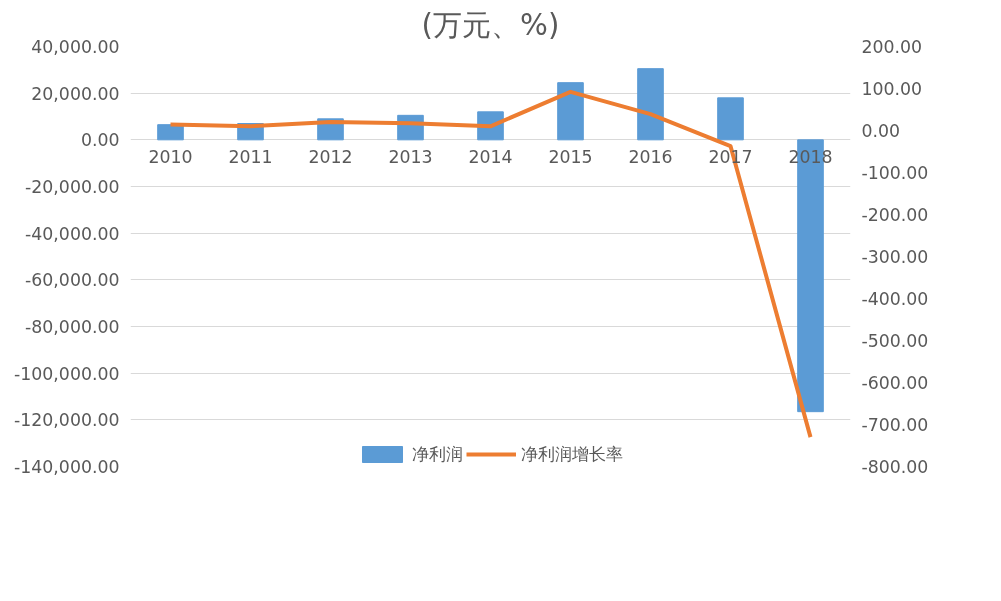  Describe the element at coordinates (250, 156) in the screenshot. I see `x-tick-label: 2011` at that location.